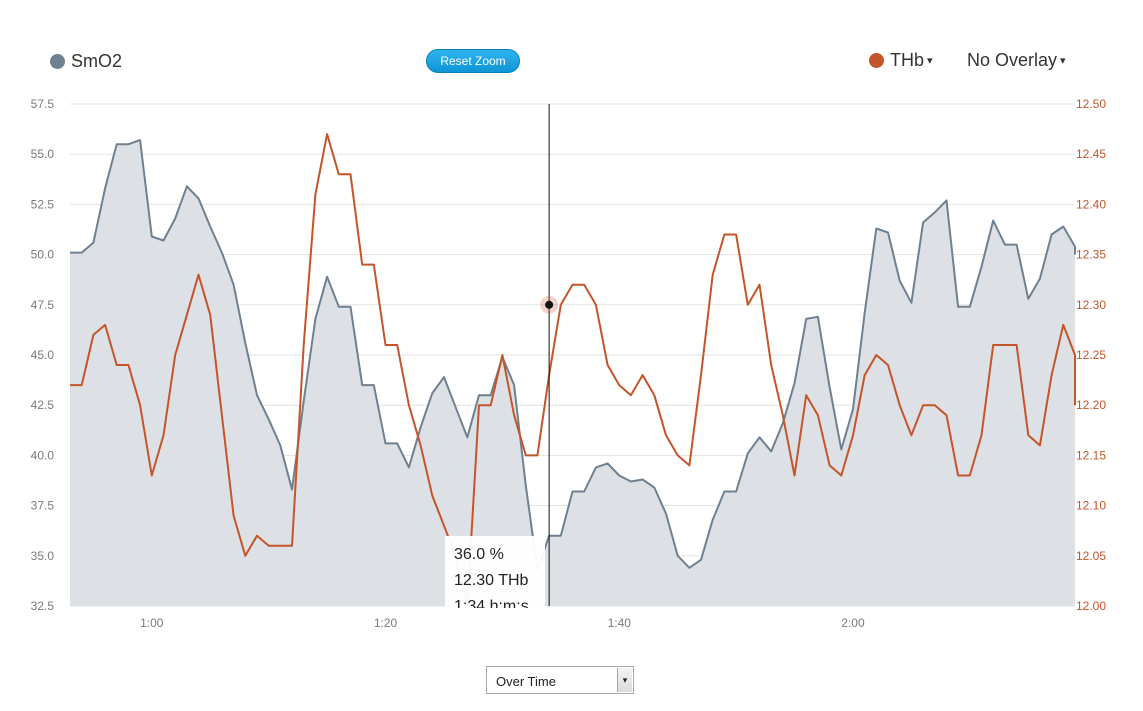  What do you see at coordinates (1091, 104) in the screenshot?
I see `y-right-tick-label: 12.50` at bounding box center [1091, 104].